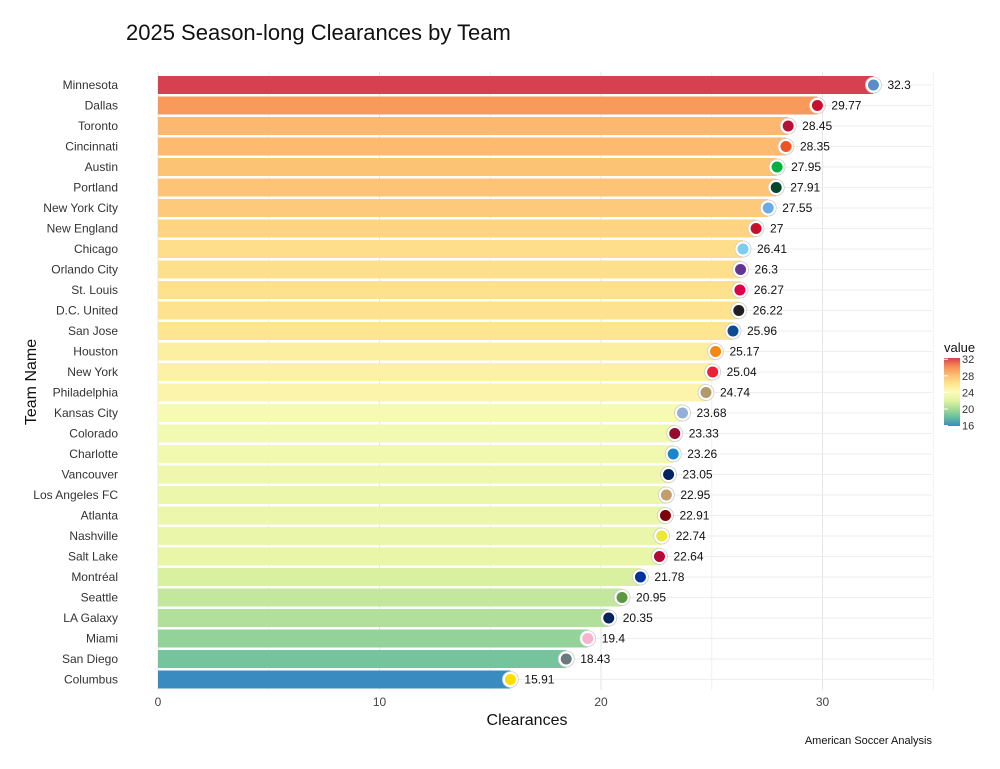  I want to click on y-tick-label: Austin, so click(101, 167).